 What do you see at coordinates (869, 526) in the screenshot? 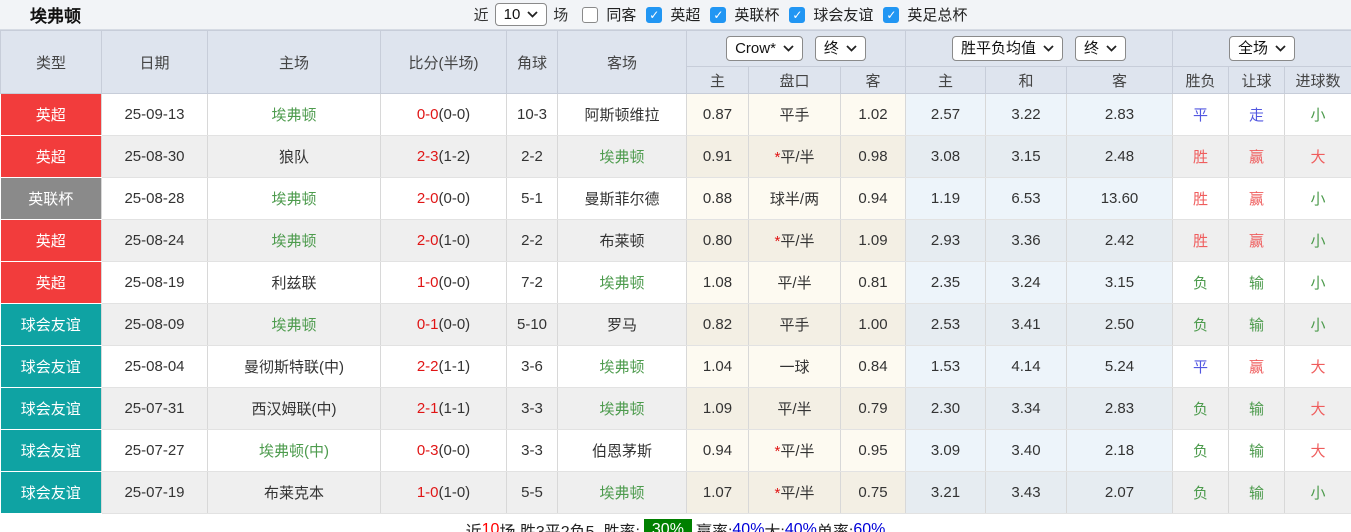
I see `summary-part: 60%` at bounding box center [869, 526].